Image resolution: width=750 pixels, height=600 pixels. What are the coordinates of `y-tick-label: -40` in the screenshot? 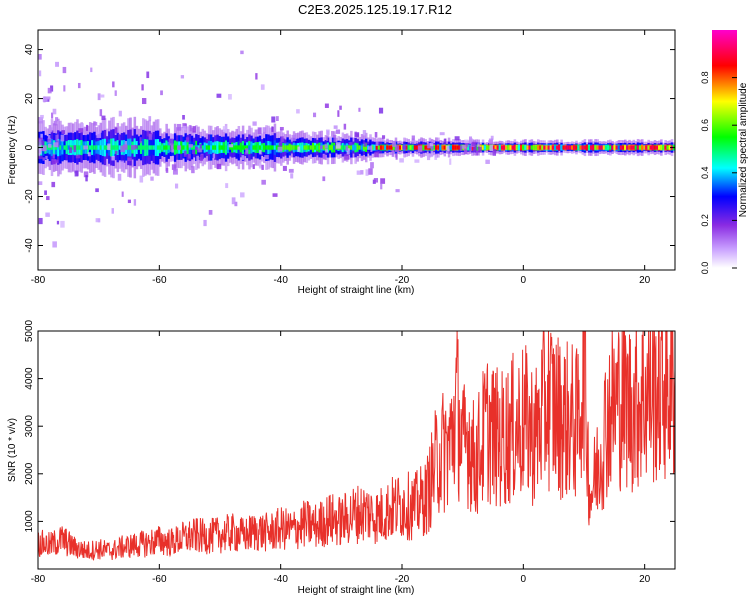 It's located at (29, 245).